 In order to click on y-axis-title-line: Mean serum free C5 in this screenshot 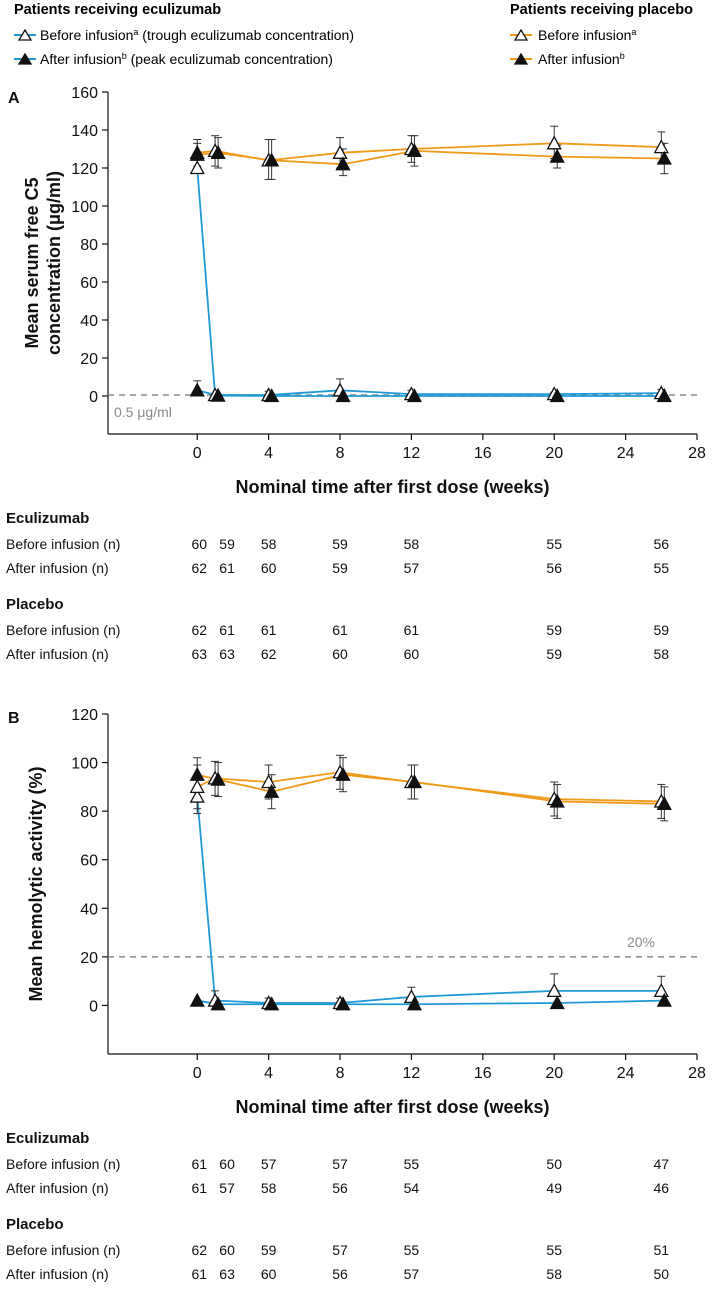, I will do `click(32, 262)`.